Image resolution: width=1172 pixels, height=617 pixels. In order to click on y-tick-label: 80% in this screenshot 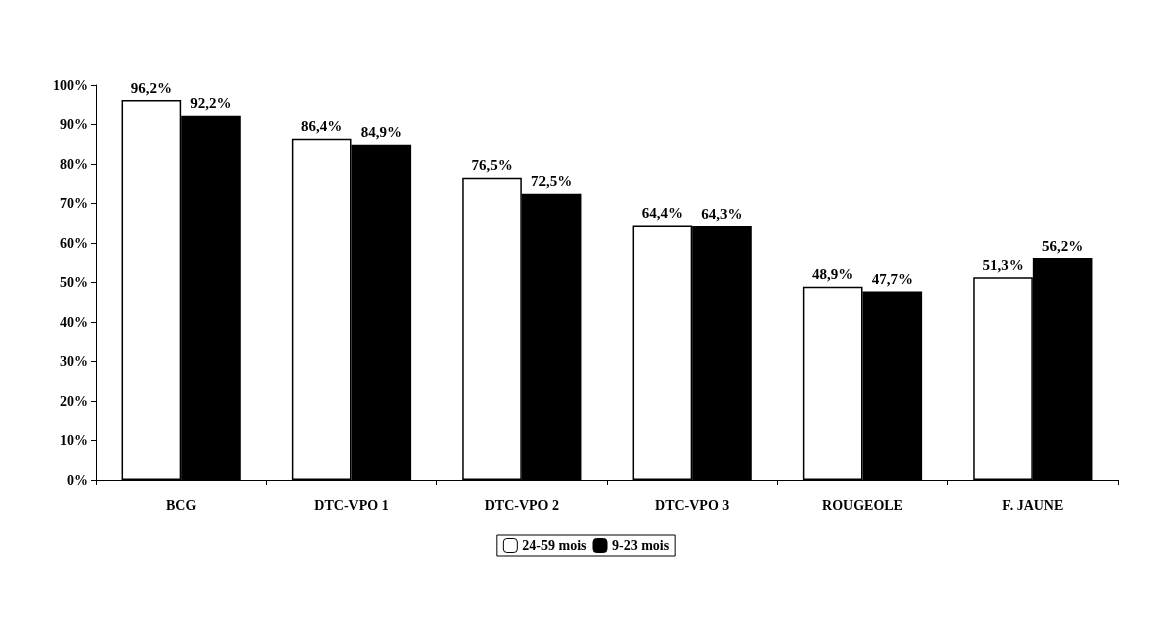, I will do `click(74, 164)`.